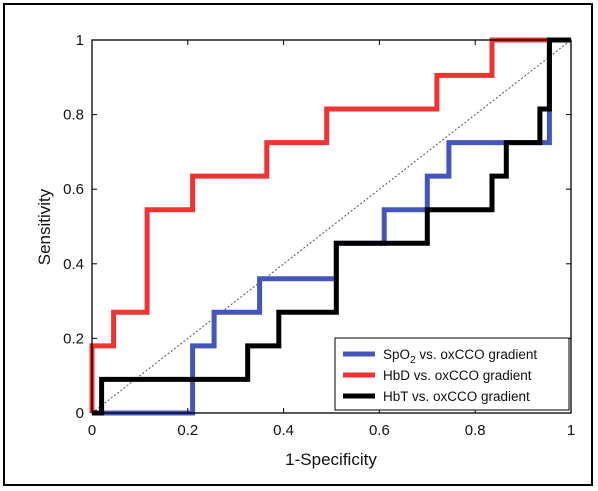  What do you see at coordinates (331, 459) in the screenshot?
I see `x-axis-title: 1-Specificity` at bounding box center [331, 459].